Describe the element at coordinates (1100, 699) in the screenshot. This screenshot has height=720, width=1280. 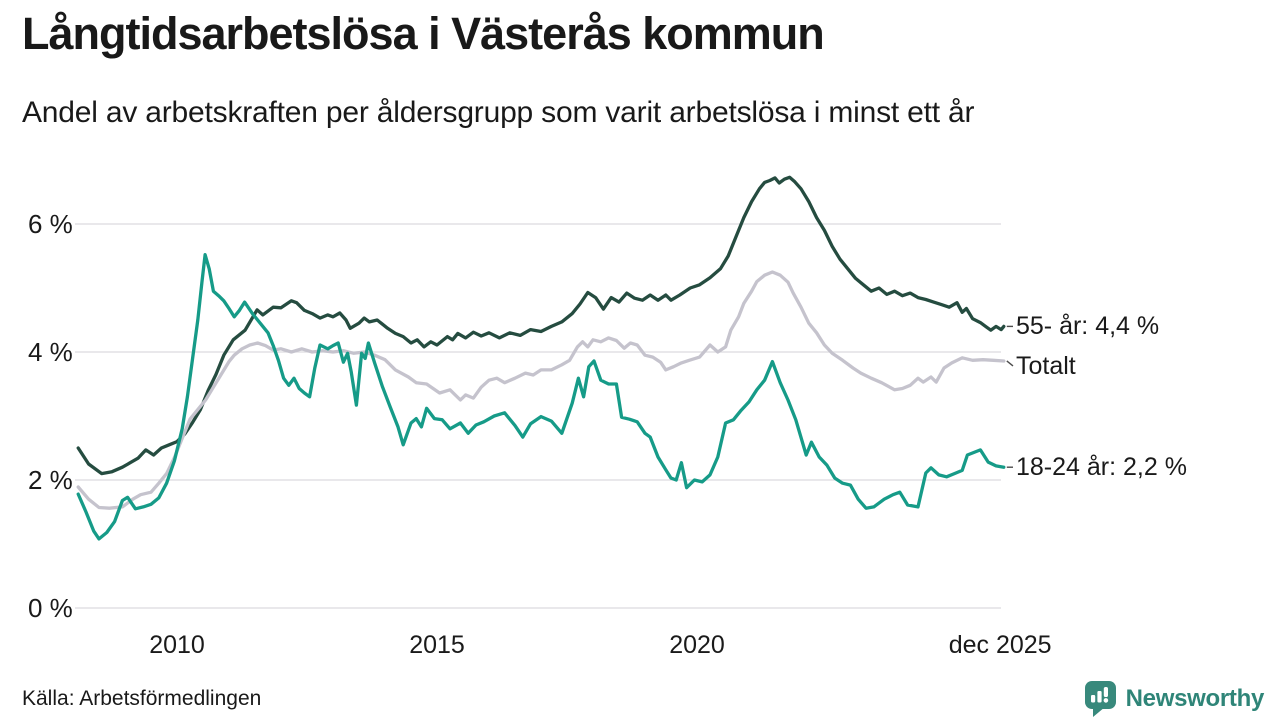
I see `newsworthy-speech-bubble-icon` at that location.